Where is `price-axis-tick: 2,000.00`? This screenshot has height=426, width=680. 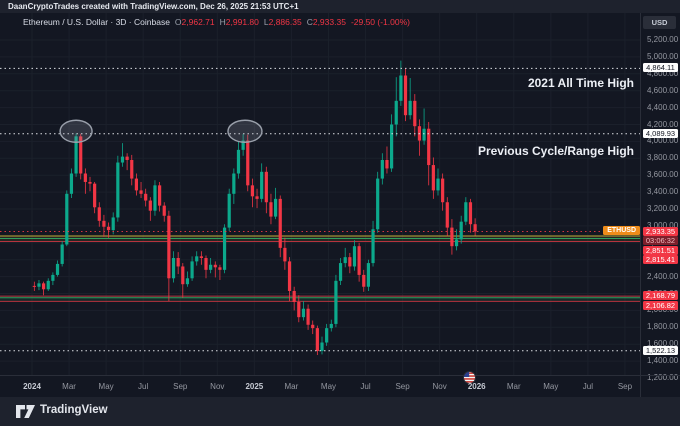
price-axis-tick: 2,000.00 is located at coordinates (663, 310).